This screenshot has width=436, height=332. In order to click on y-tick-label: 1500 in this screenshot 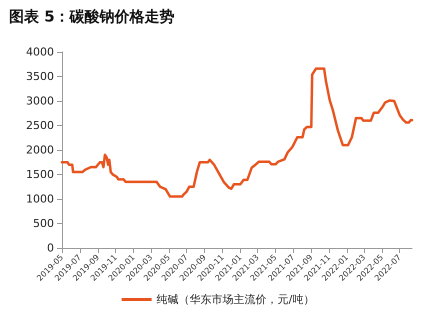, I will do `click(40, 174)`.